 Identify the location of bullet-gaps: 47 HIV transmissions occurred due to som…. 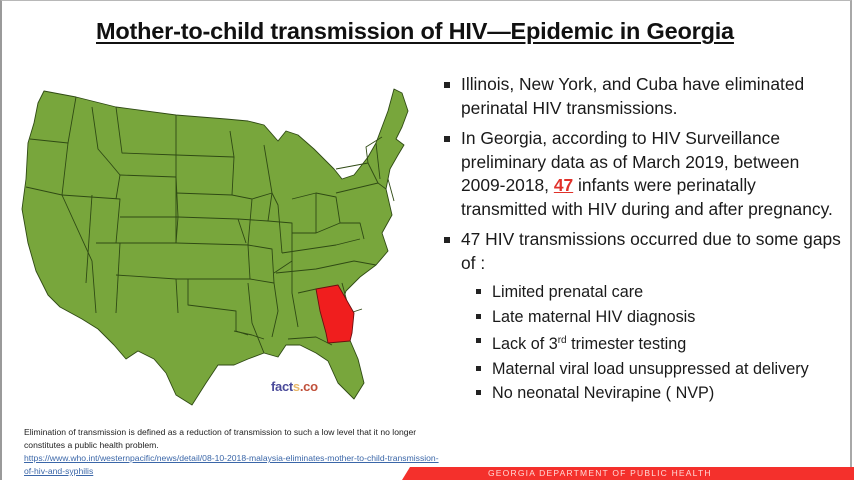
(644, 251).